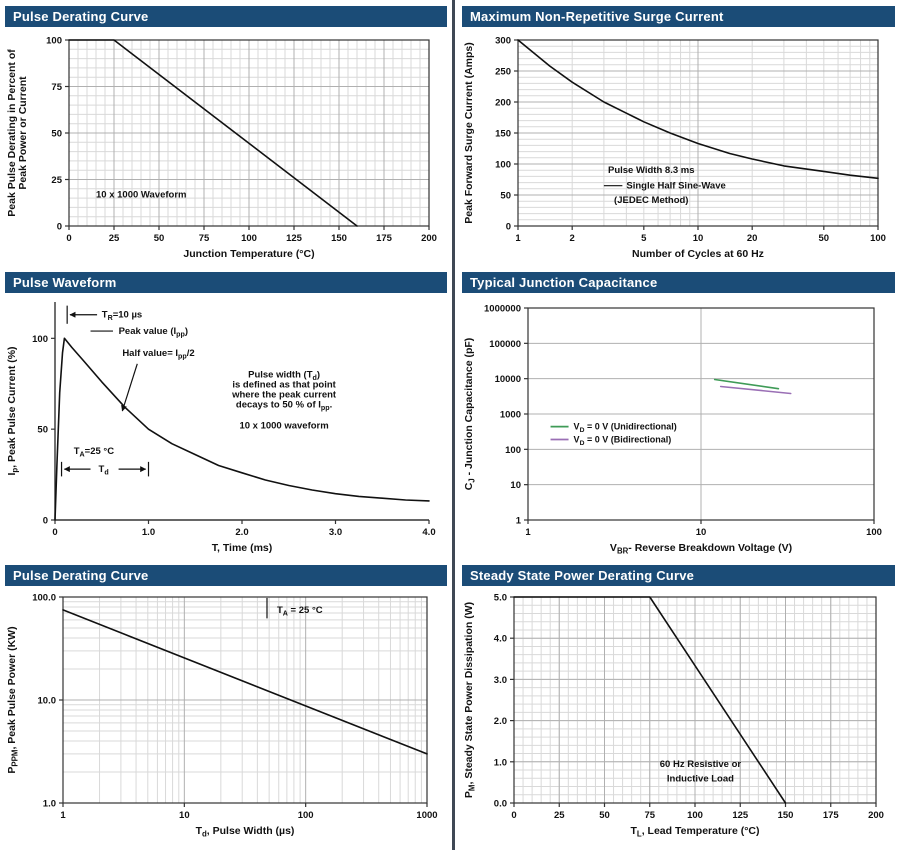 This screenshot has width=900, height=850. Describe the element at coordinates (700, 778) in the screenshot. I see `svg-text: Inductive Load` at that location.